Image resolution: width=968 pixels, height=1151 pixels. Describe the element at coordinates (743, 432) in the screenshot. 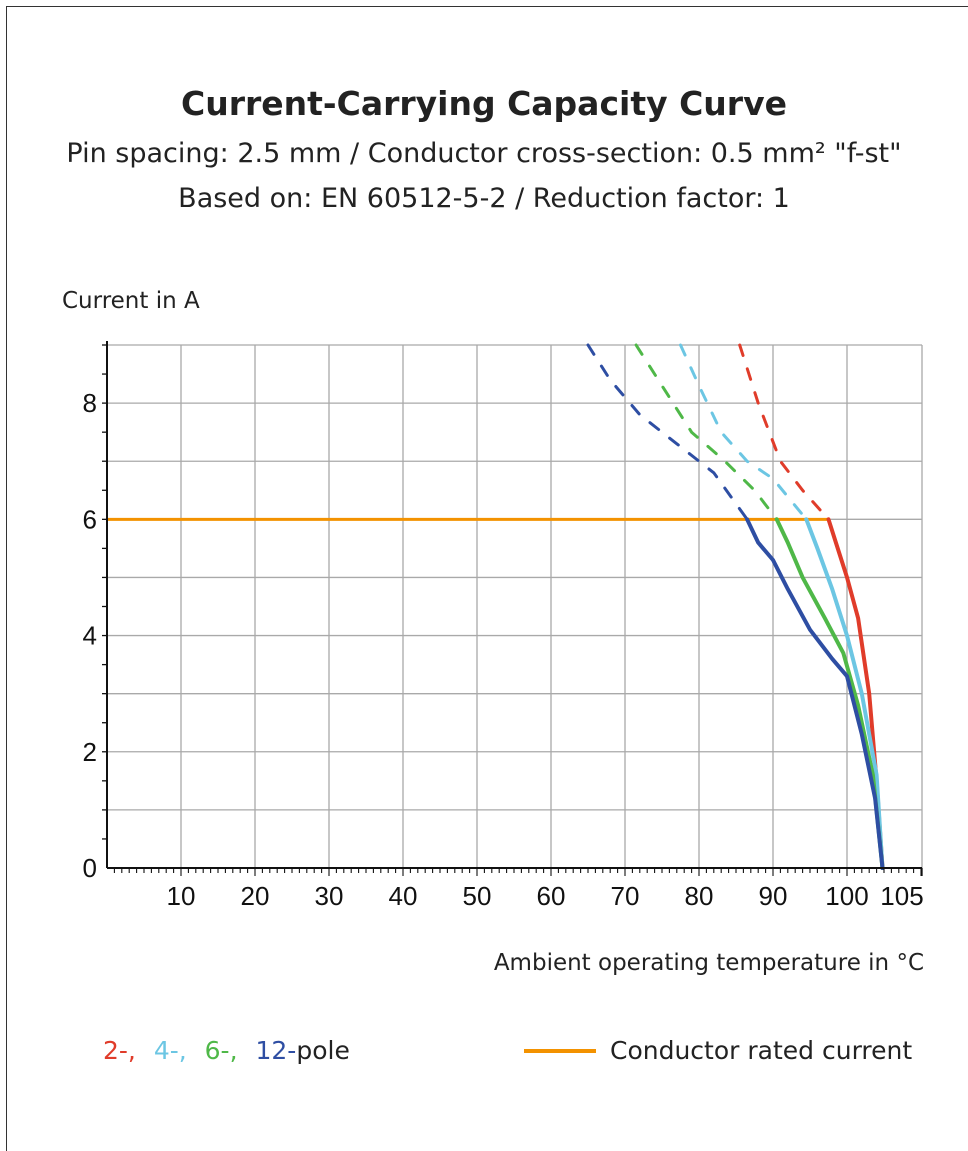

I see `series-4-pole-dashed` at that location.